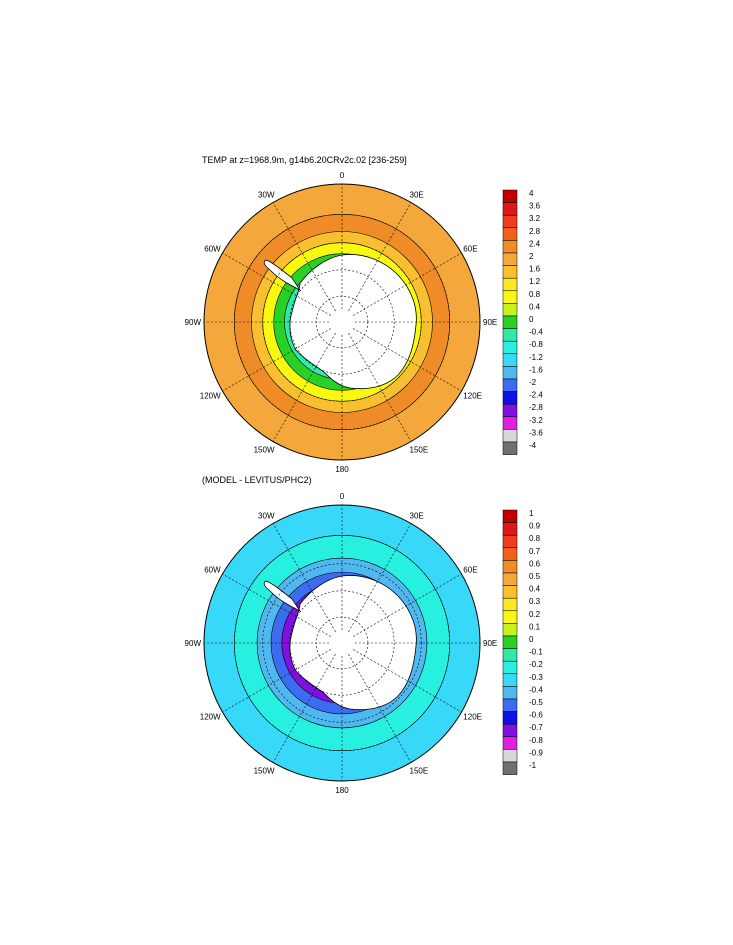 The width and height of the screenshot is (733, 945). What do you see at coordinates (264, 449) in the screenshot?
I see `lon-label: 150W` at bounding box center [264, 449].